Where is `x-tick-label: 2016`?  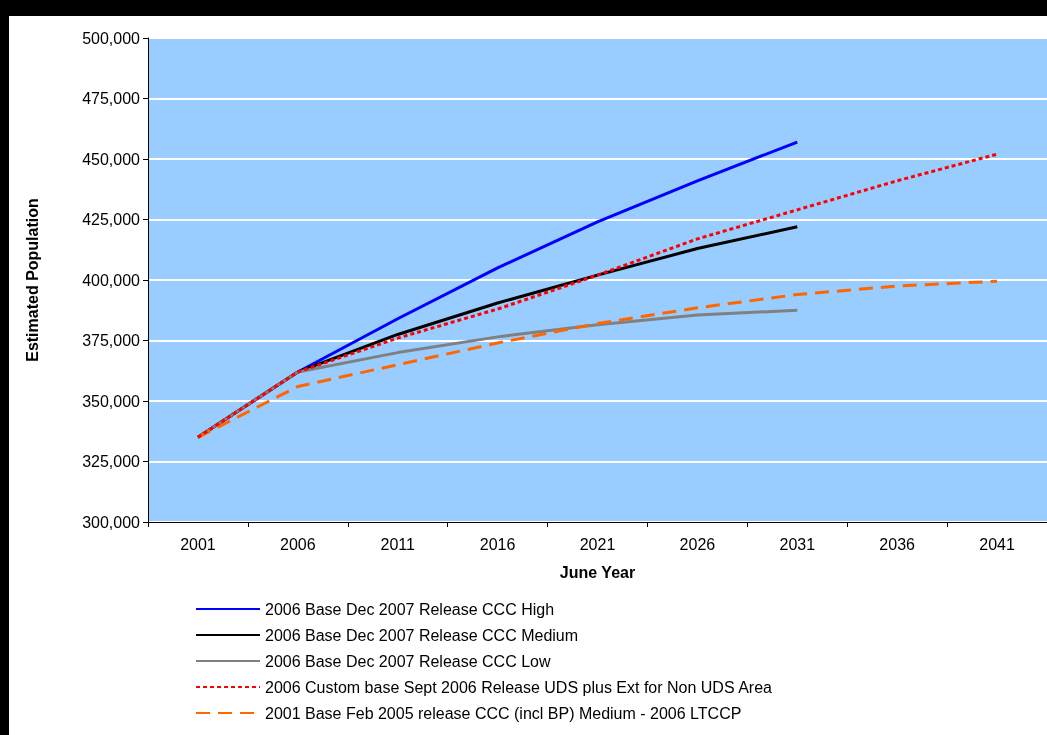 x-tick-label: 2016 is located at coordinates (497, 544).